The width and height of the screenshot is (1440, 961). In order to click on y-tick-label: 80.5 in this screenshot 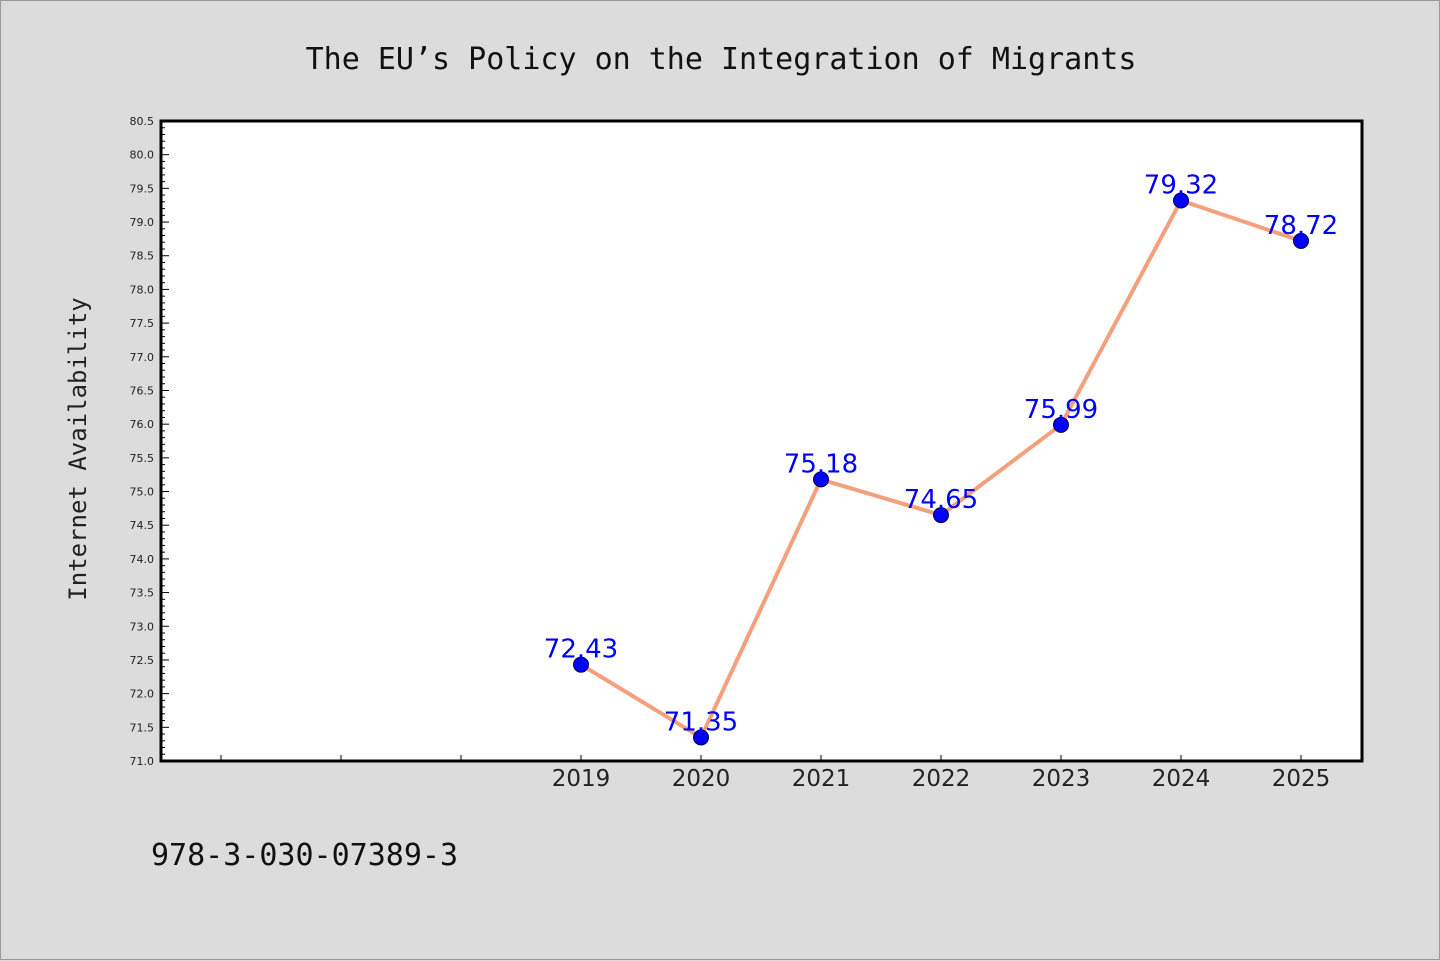, I will do `click(142, 121)`.